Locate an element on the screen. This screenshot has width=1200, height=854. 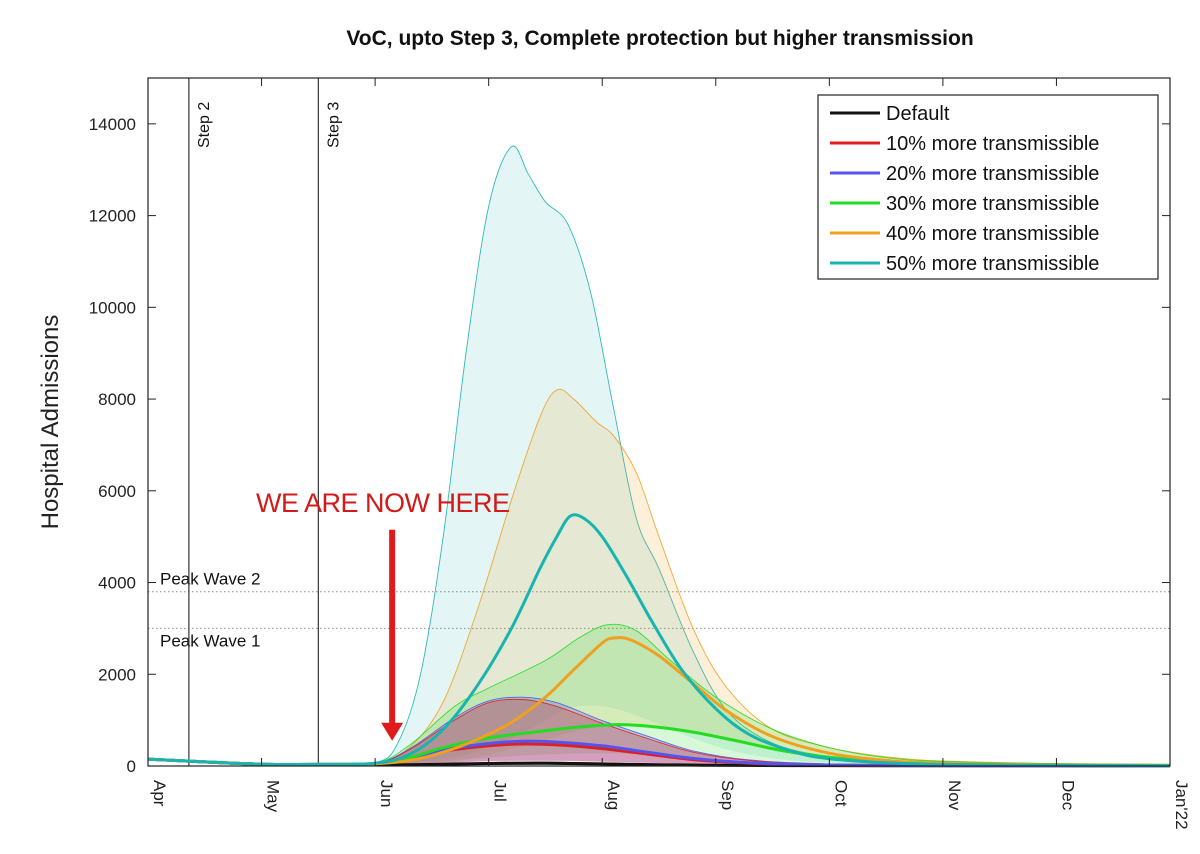
y-tick-label: 6000 is located at coordinates (117, 491).